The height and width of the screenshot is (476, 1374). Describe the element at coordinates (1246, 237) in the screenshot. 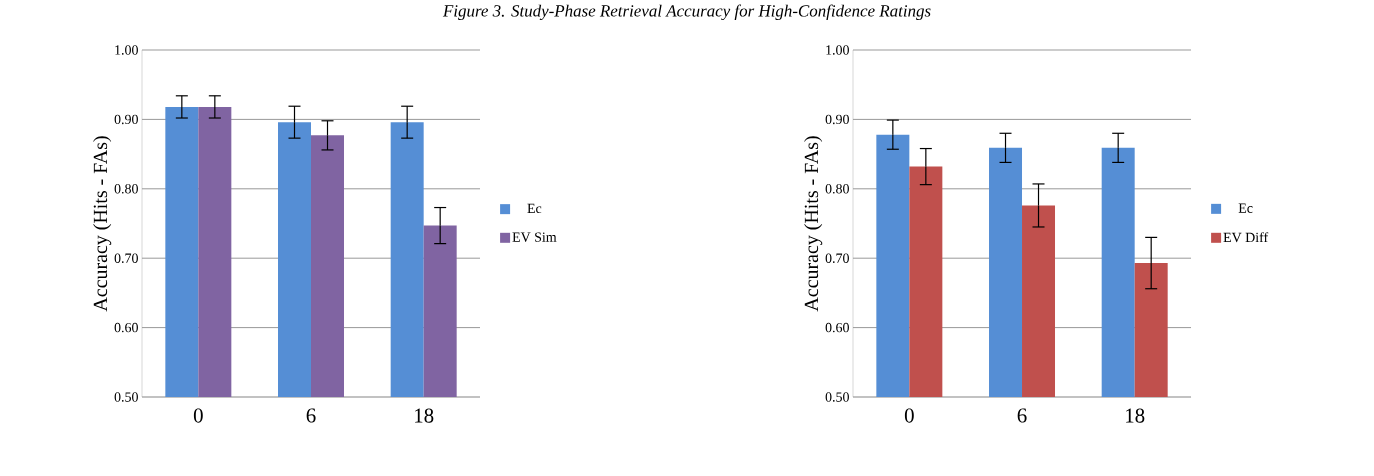

I see `legend-label: EV Diff` at that location.